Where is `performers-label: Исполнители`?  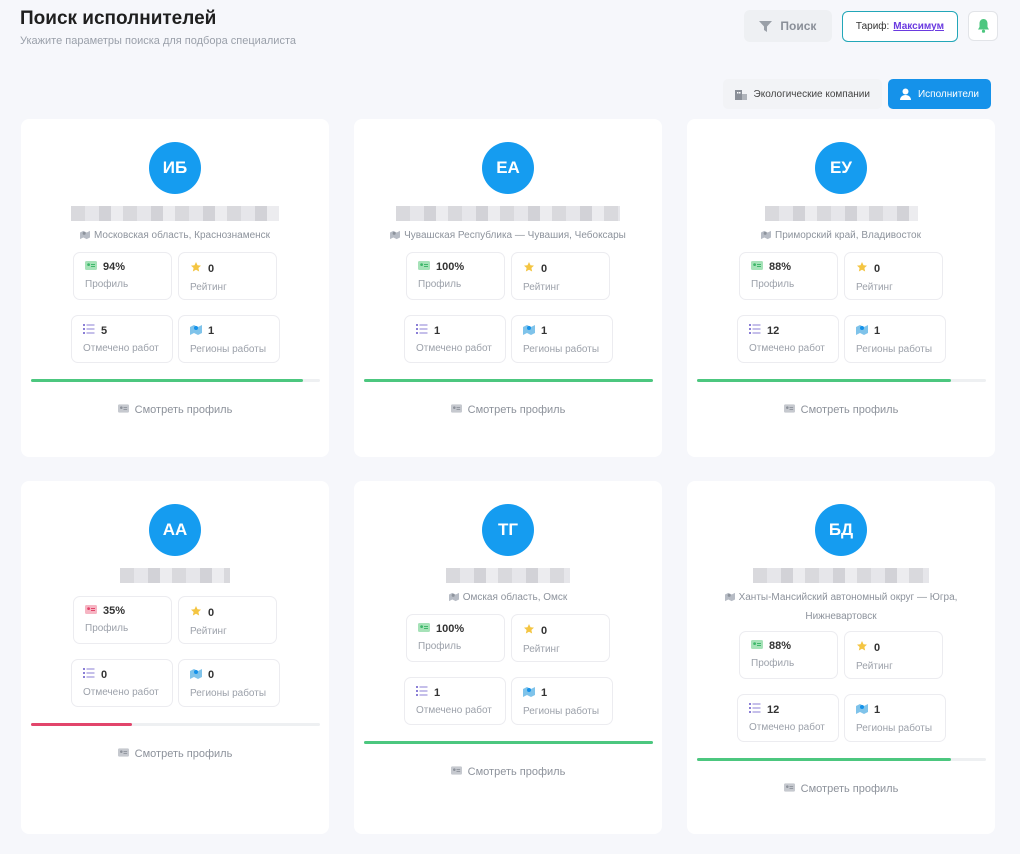 performers-label: Исполнители is located at coordinates (948, 94).